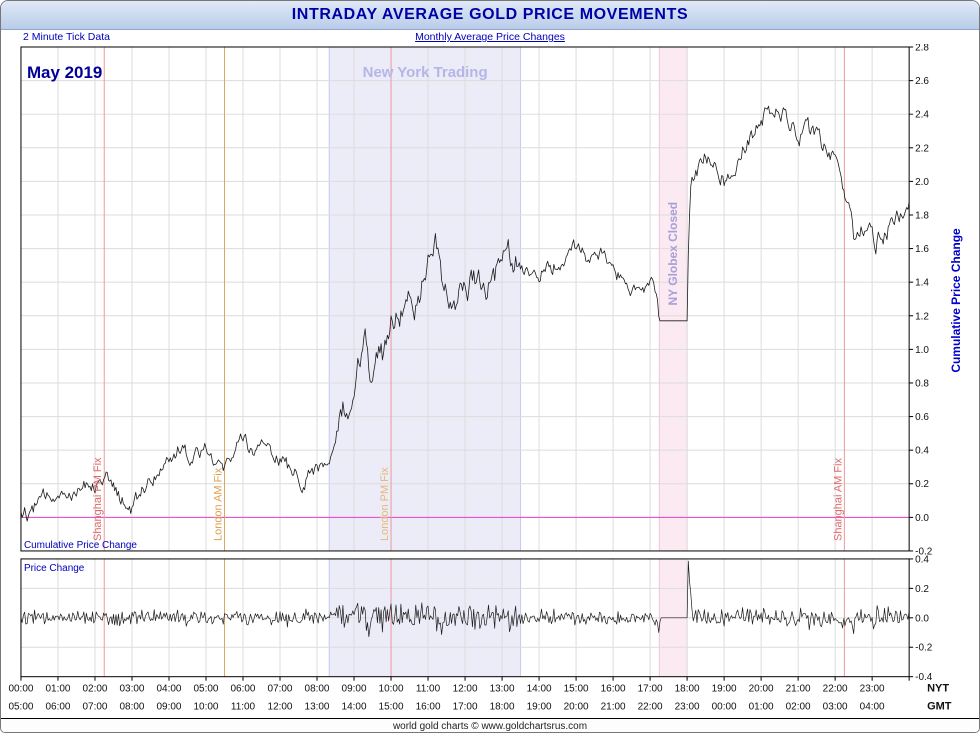 This screenshot has height=733, width=980. What do you see at coordinates (64, 72) in the screenshot?
I see `month-label: May 2019` at bounding box center [64, 72].